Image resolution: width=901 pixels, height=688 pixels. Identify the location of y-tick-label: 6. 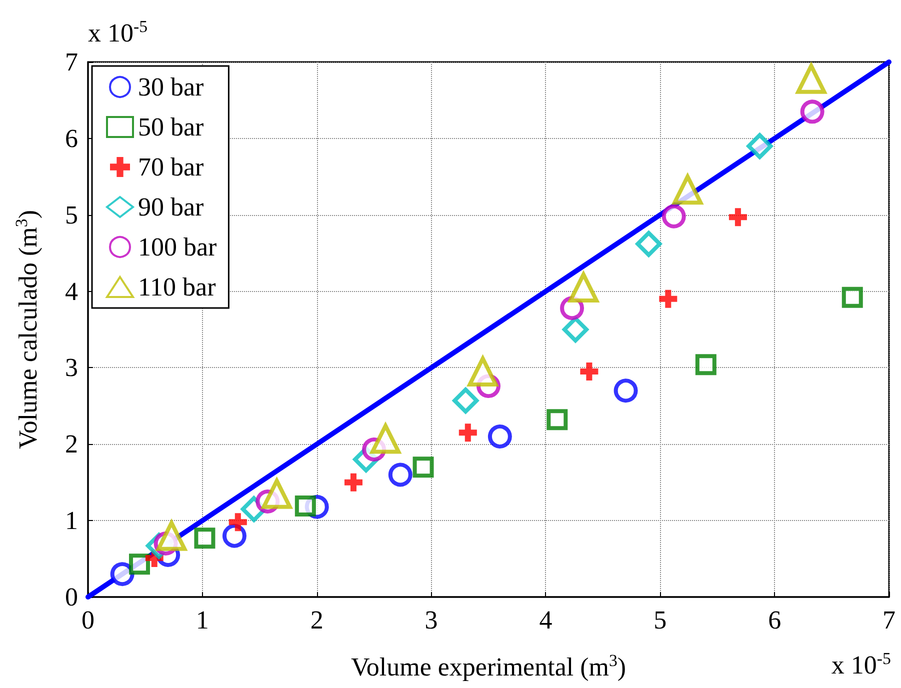
(71, 138).